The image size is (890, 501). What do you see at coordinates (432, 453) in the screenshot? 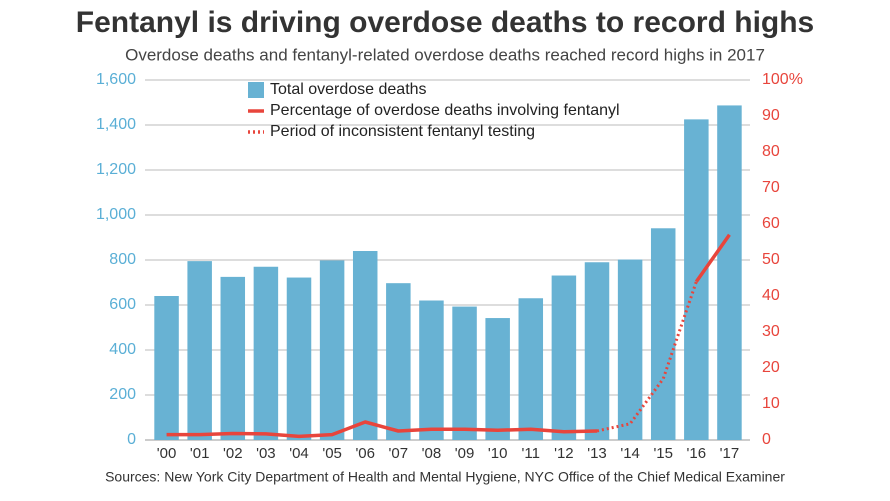
I see `x-tick-label: '08` at bounding box center [432, 453].